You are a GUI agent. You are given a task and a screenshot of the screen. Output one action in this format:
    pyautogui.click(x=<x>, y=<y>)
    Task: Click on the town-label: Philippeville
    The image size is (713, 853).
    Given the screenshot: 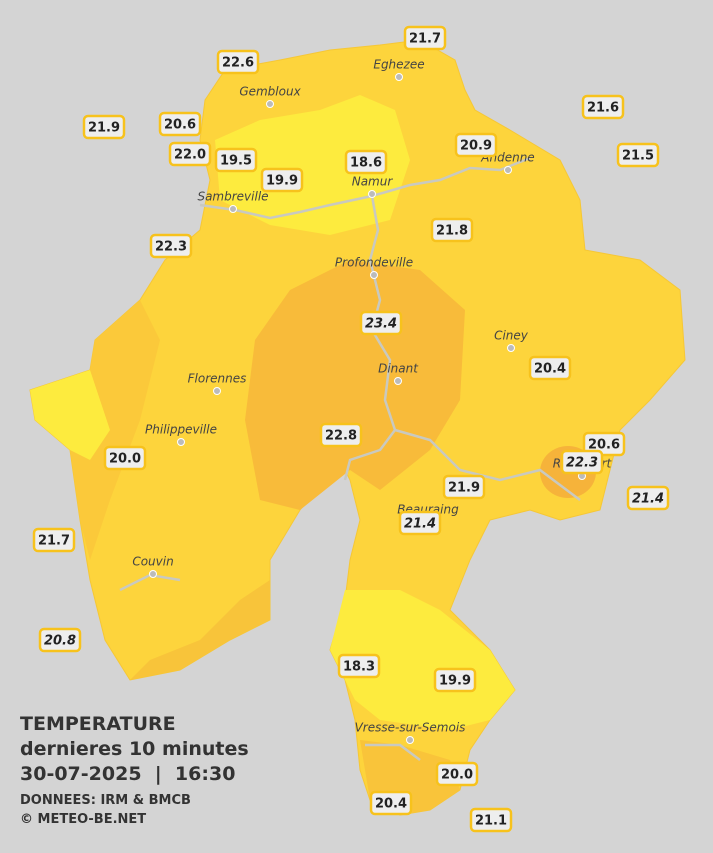 What is the action you would take?
    pyautogui.click(x=181, y=430)
    